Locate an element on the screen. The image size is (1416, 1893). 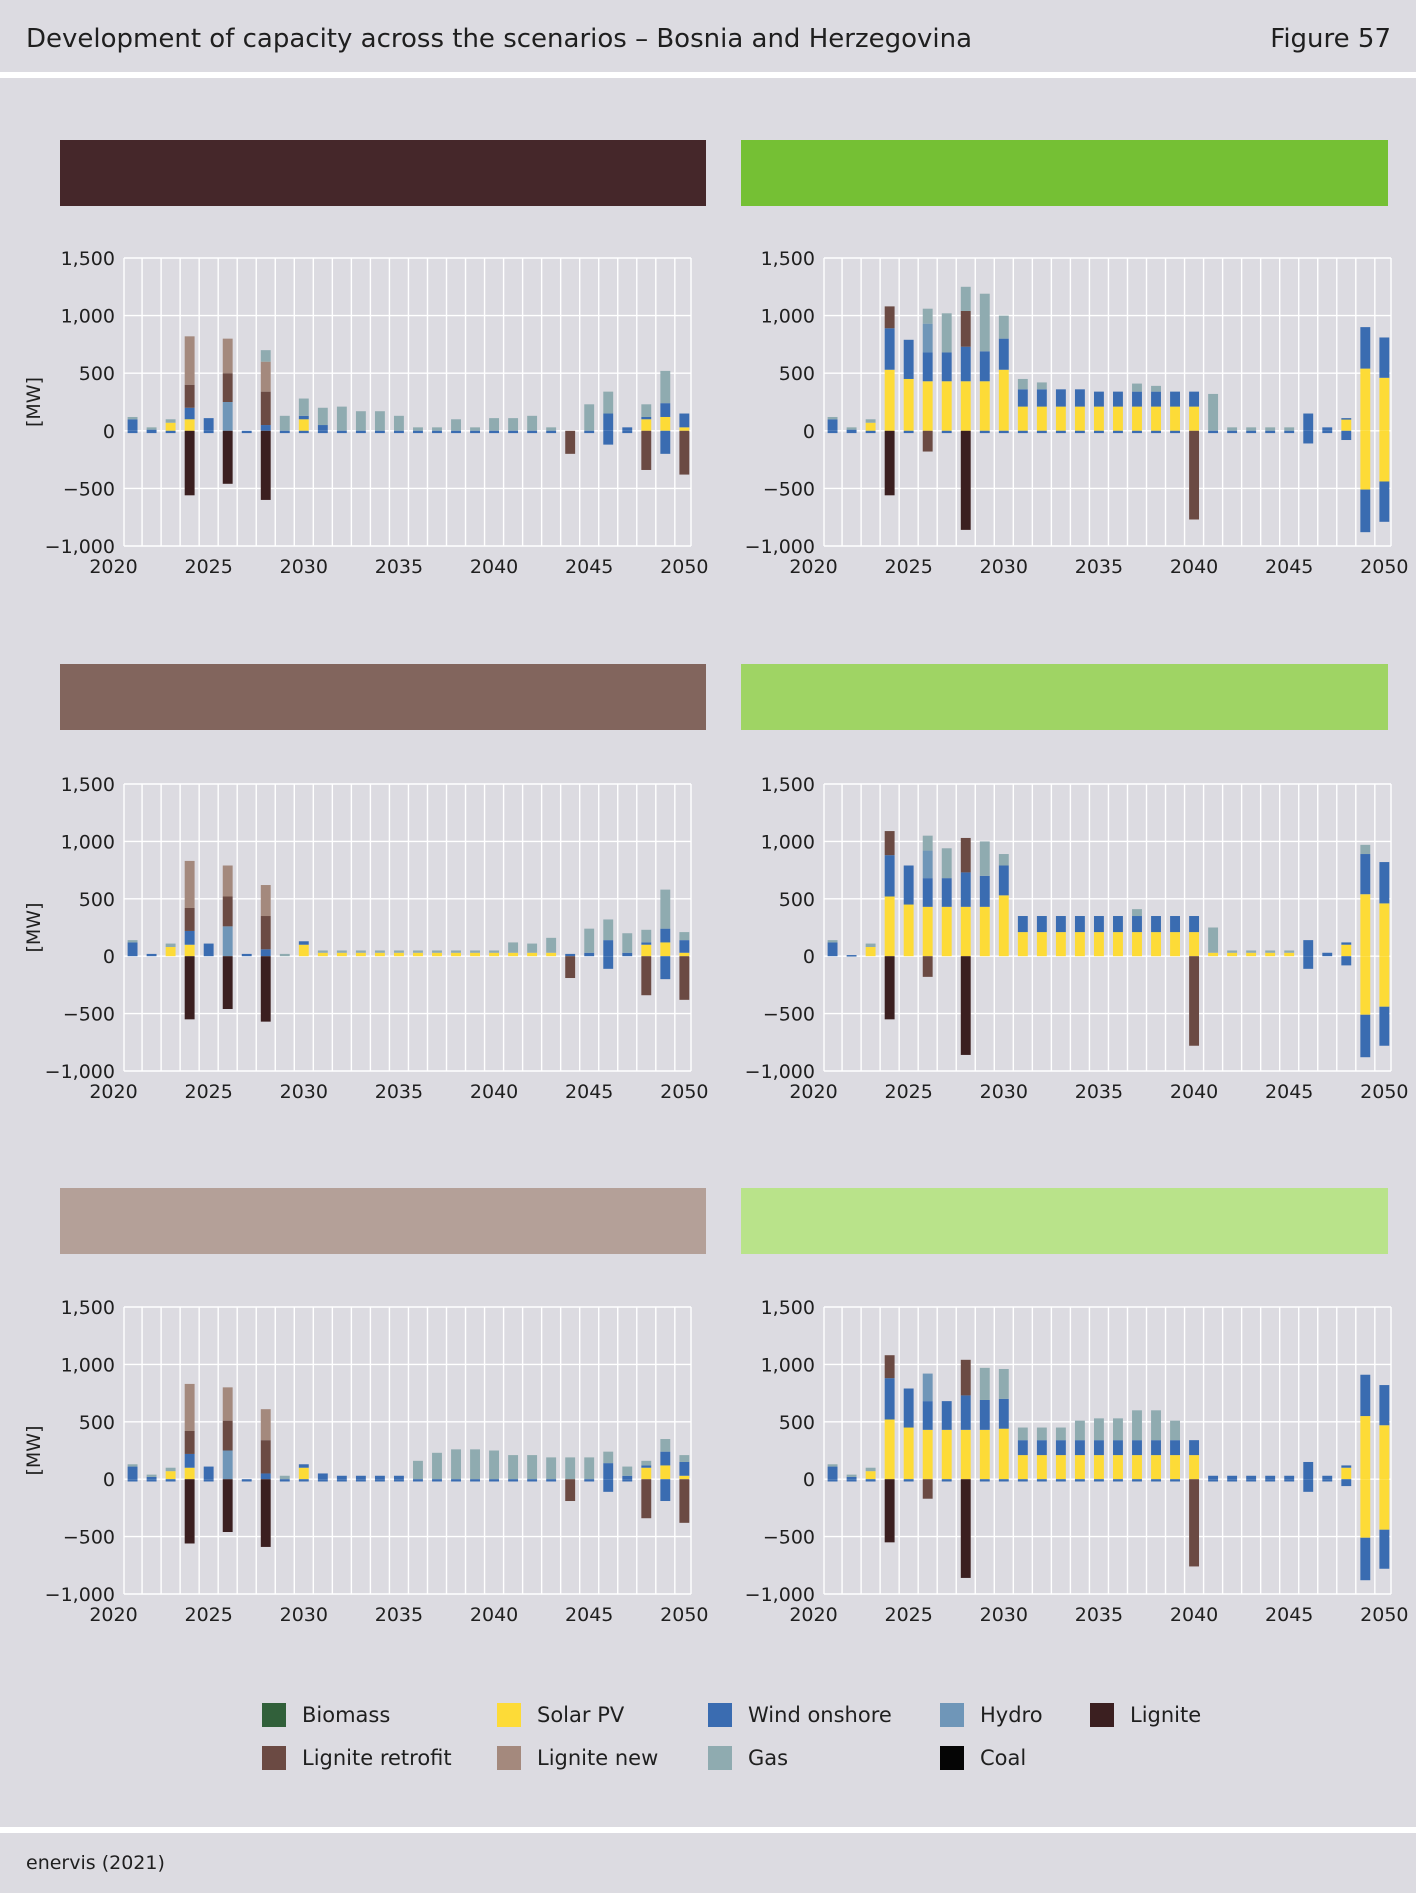
y-axis-label: [MW] is located at coordinates (34, 1450).